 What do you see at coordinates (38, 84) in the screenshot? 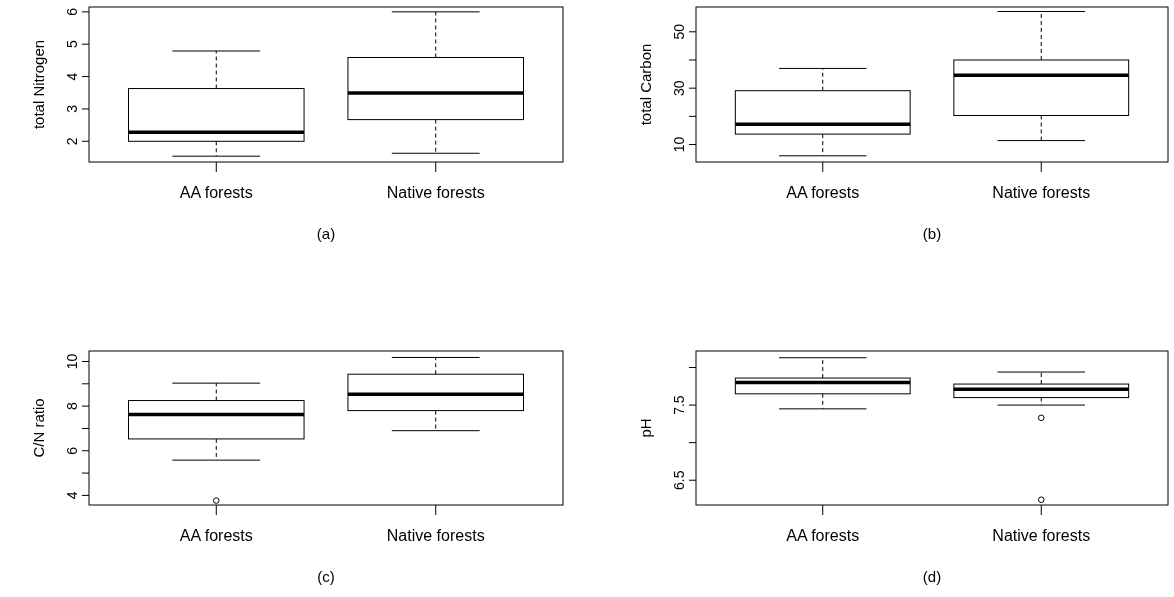
I see `y-axis-title: total Nitrogen` at bounding box center [38, 84].